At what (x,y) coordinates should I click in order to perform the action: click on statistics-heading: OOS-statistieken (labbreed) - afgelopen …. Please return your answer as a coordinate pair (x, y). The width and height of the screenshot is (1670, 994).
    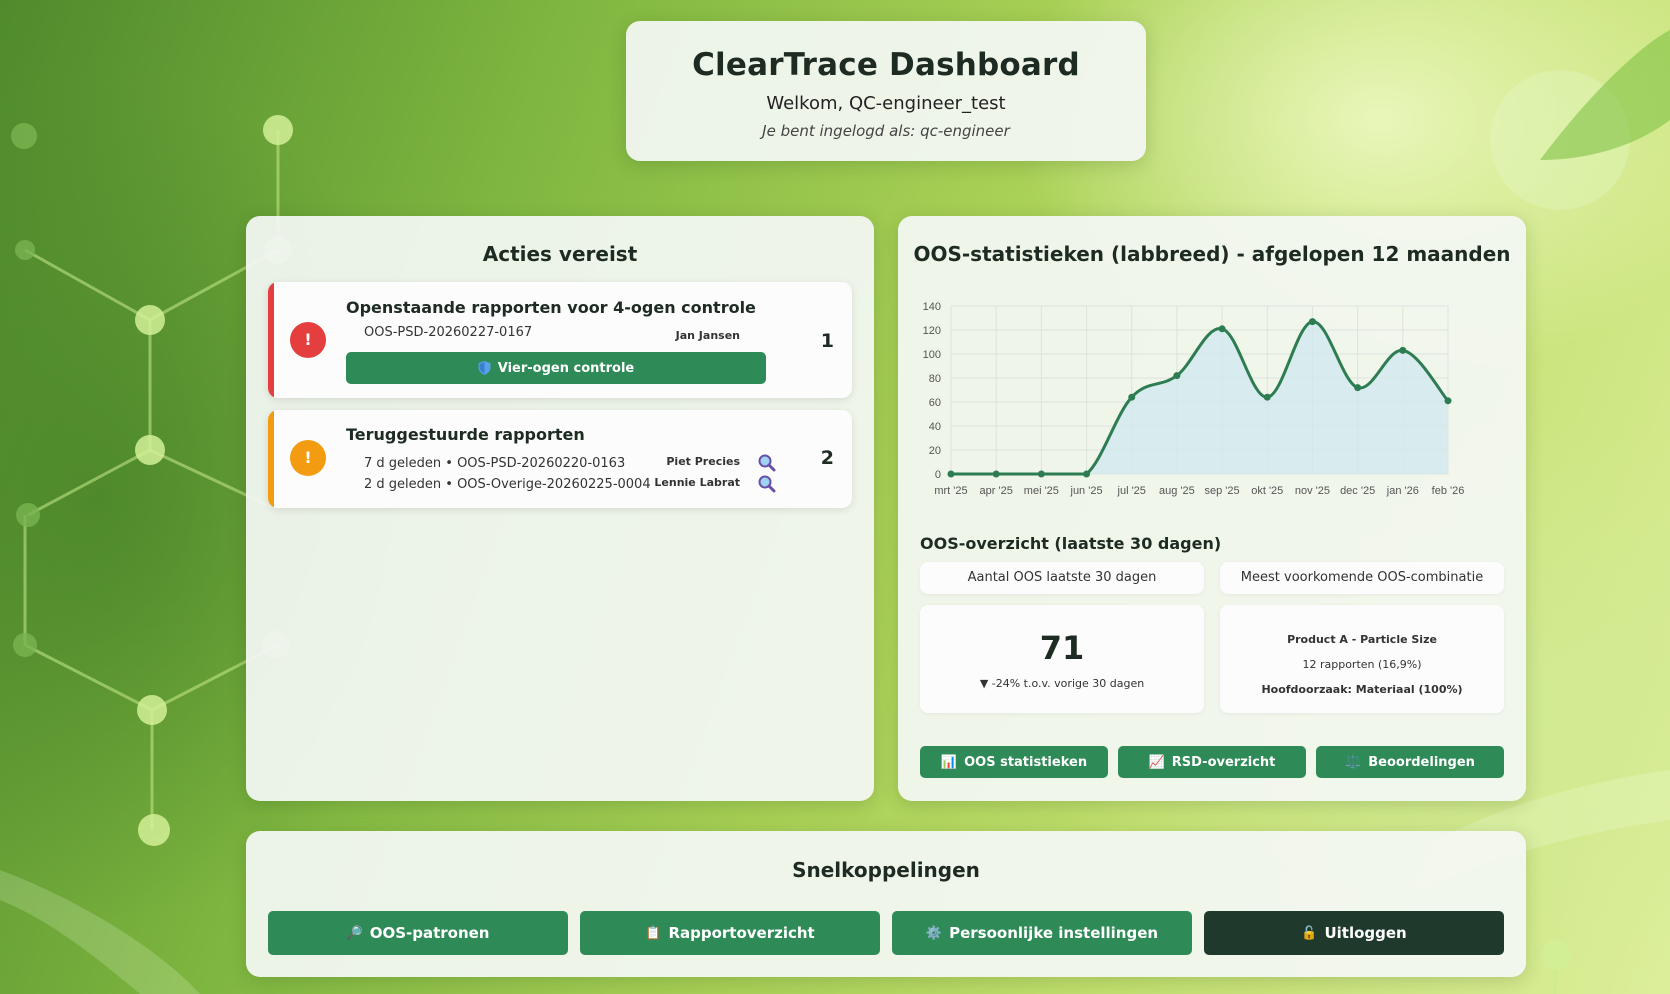
    Looking at the image, I should click on (1212, 254).